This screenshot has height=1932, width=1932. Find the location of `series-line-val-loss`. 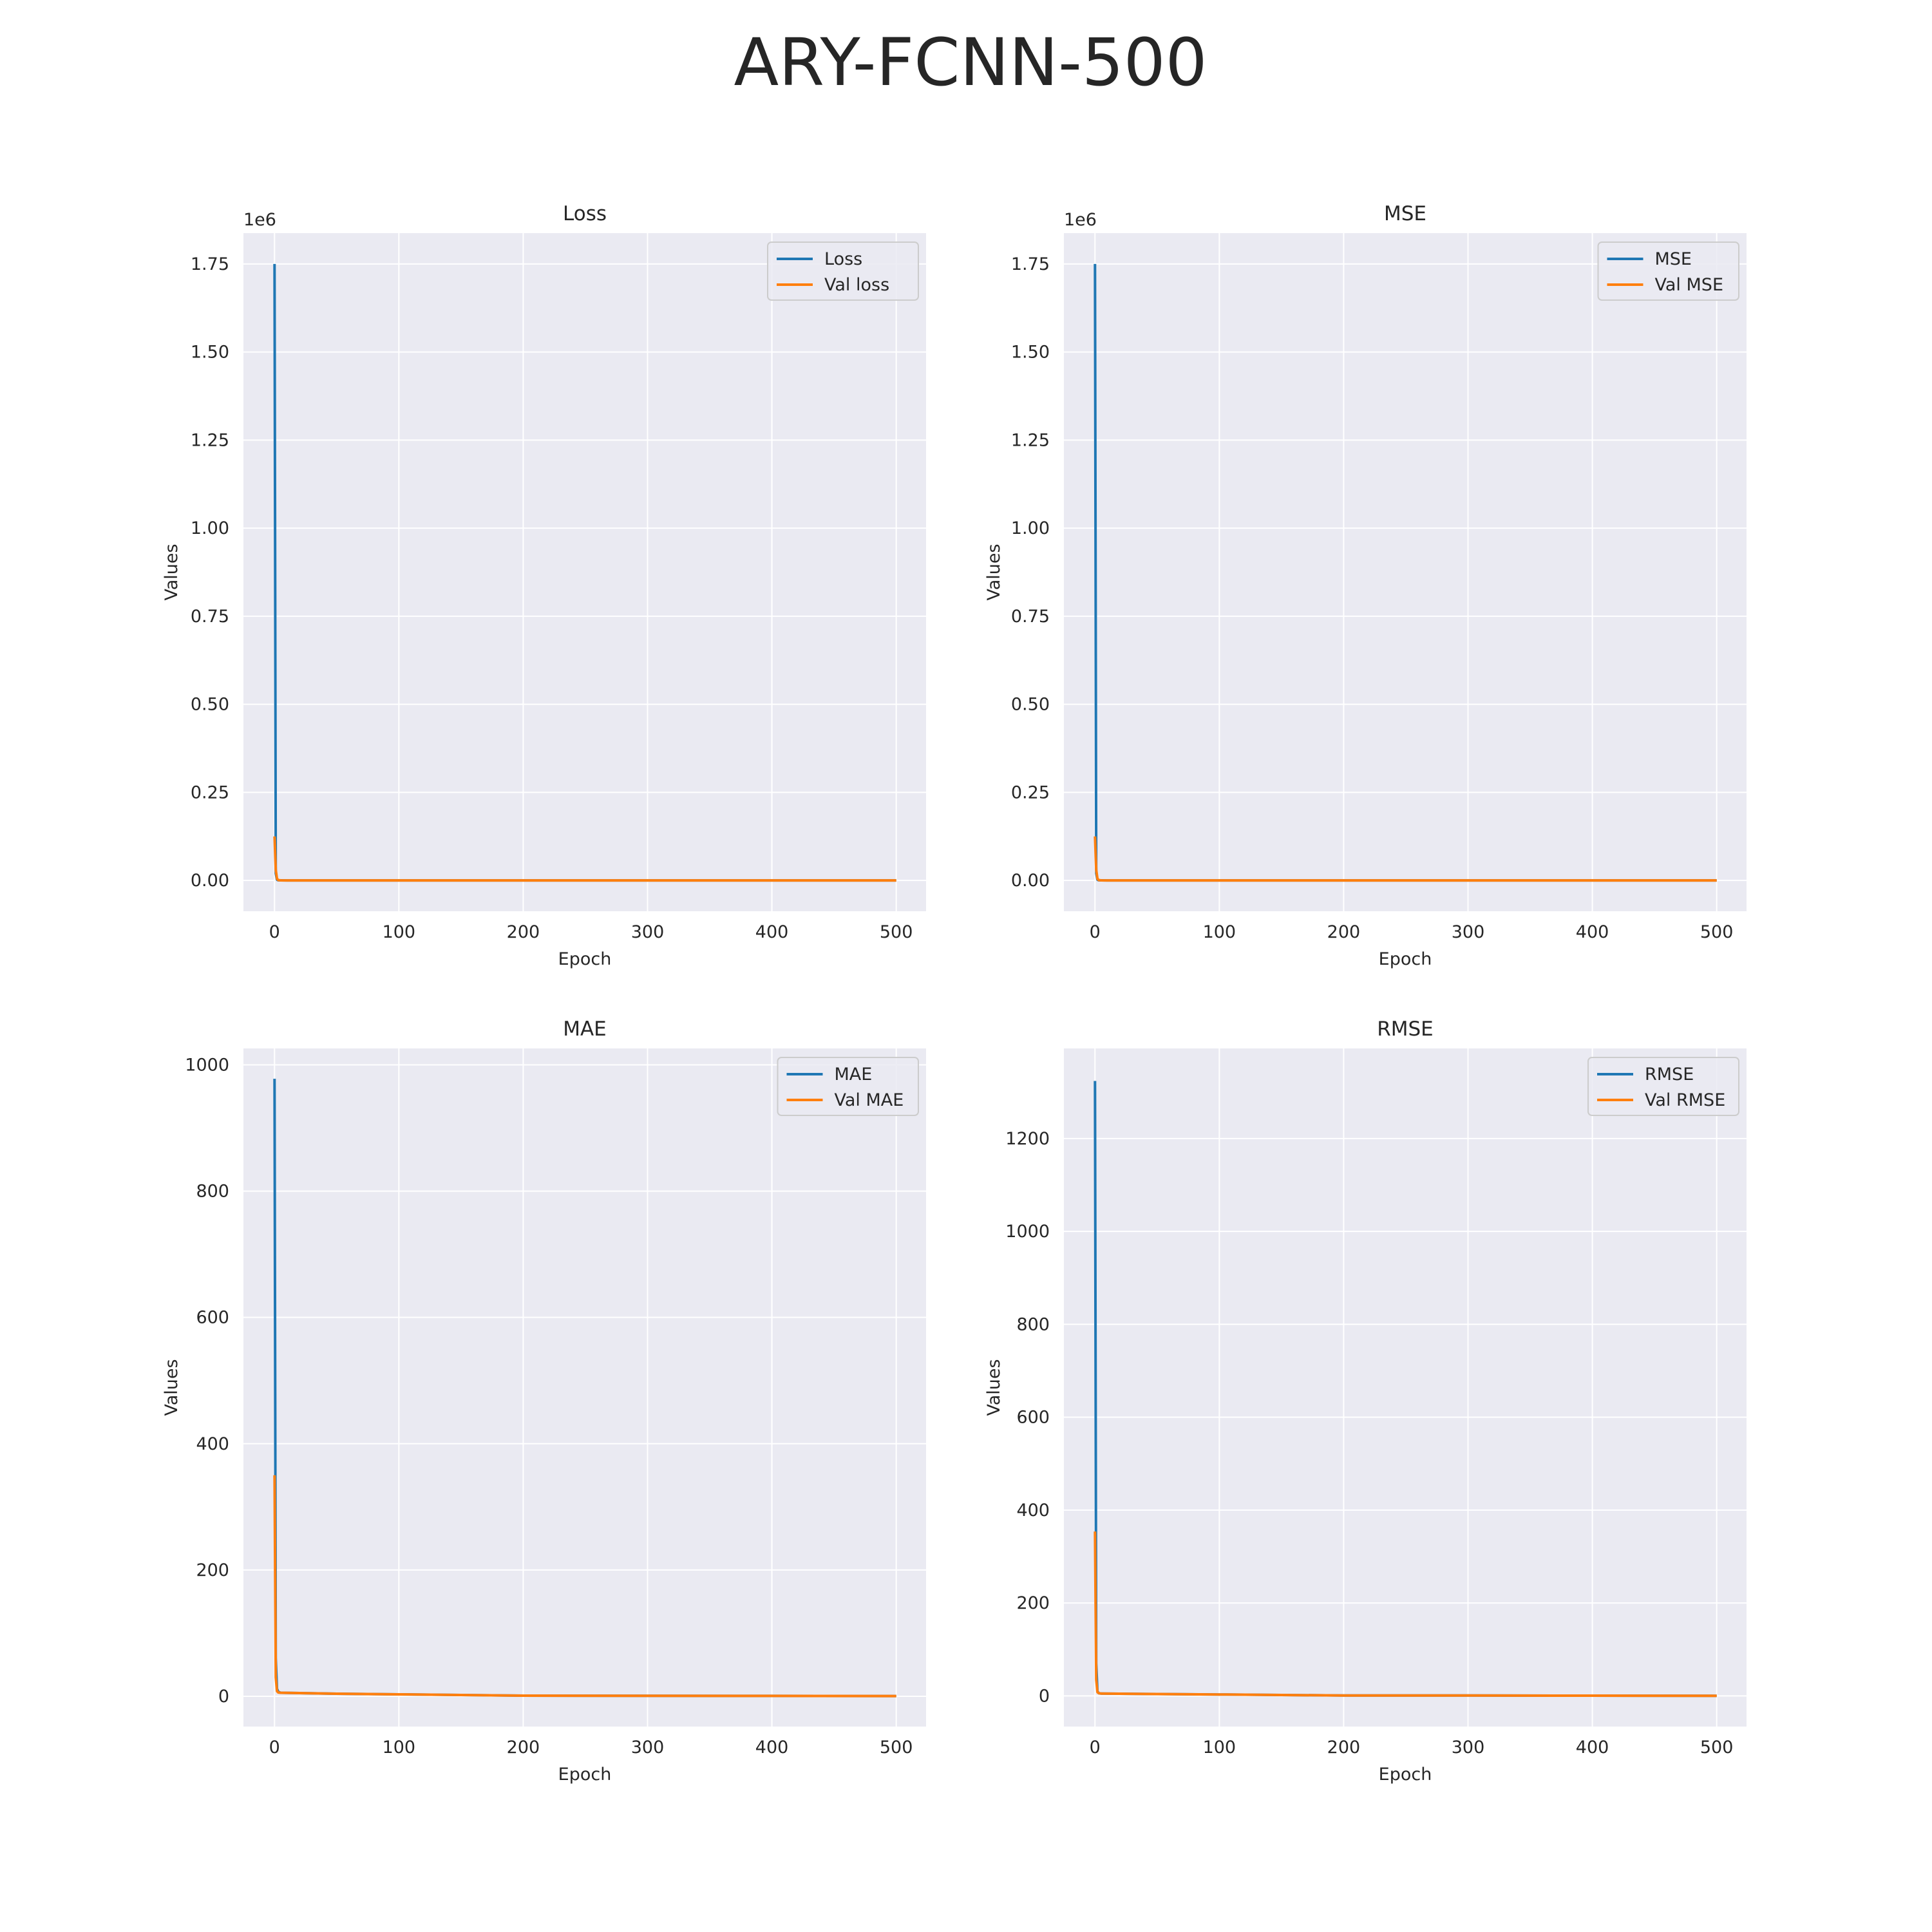

series-line-val-loss is located at coordinates (585, 859).